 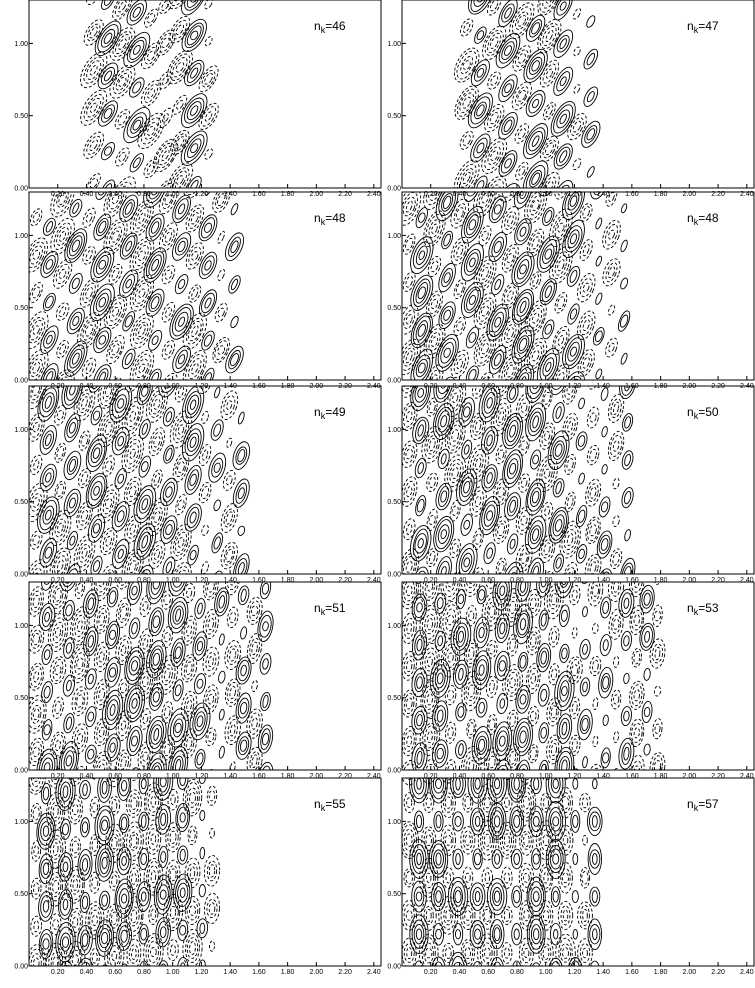 I want to click on y-tick-label: 0.50, so click(x=394, y=502).